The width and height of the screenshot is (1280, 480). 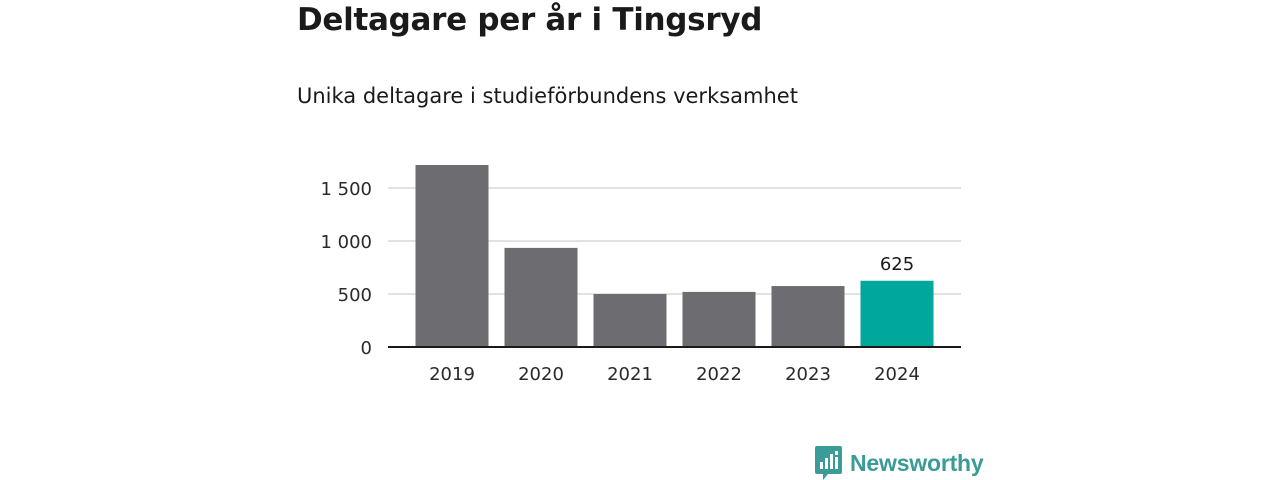 What do you see at coordinates (355, 295) in the screenshot?
I see `y-tick-label: 500` at bounding box center [355, 295].